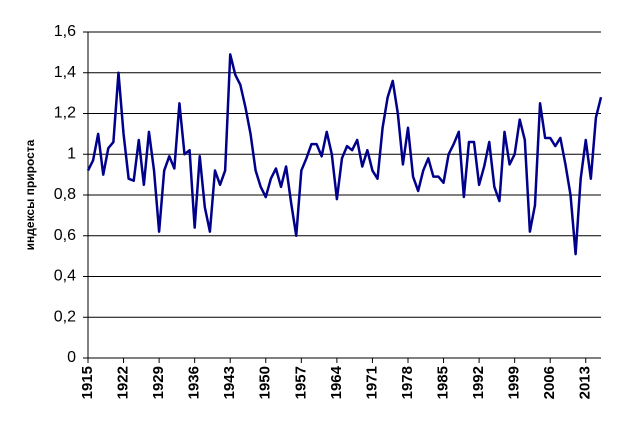 This screenshot has width=619, height=437. I want to click on x-tick-label: 1999, so click(514, 382).